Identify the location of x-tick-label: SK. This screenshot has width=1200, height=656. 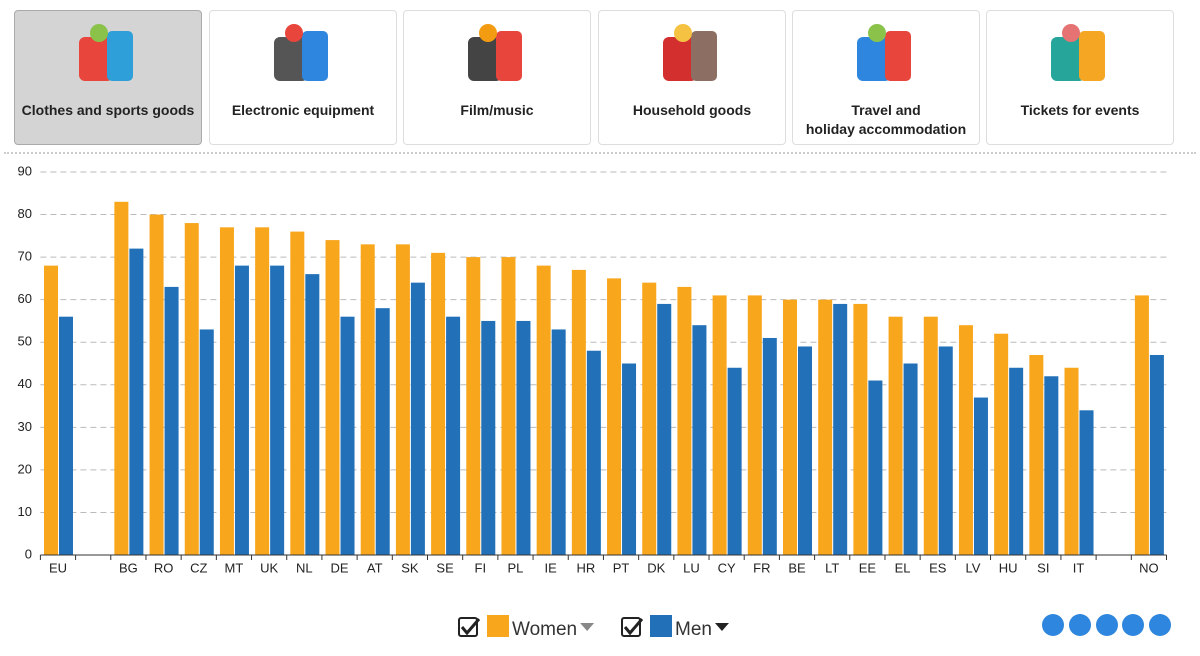
(410, 567).